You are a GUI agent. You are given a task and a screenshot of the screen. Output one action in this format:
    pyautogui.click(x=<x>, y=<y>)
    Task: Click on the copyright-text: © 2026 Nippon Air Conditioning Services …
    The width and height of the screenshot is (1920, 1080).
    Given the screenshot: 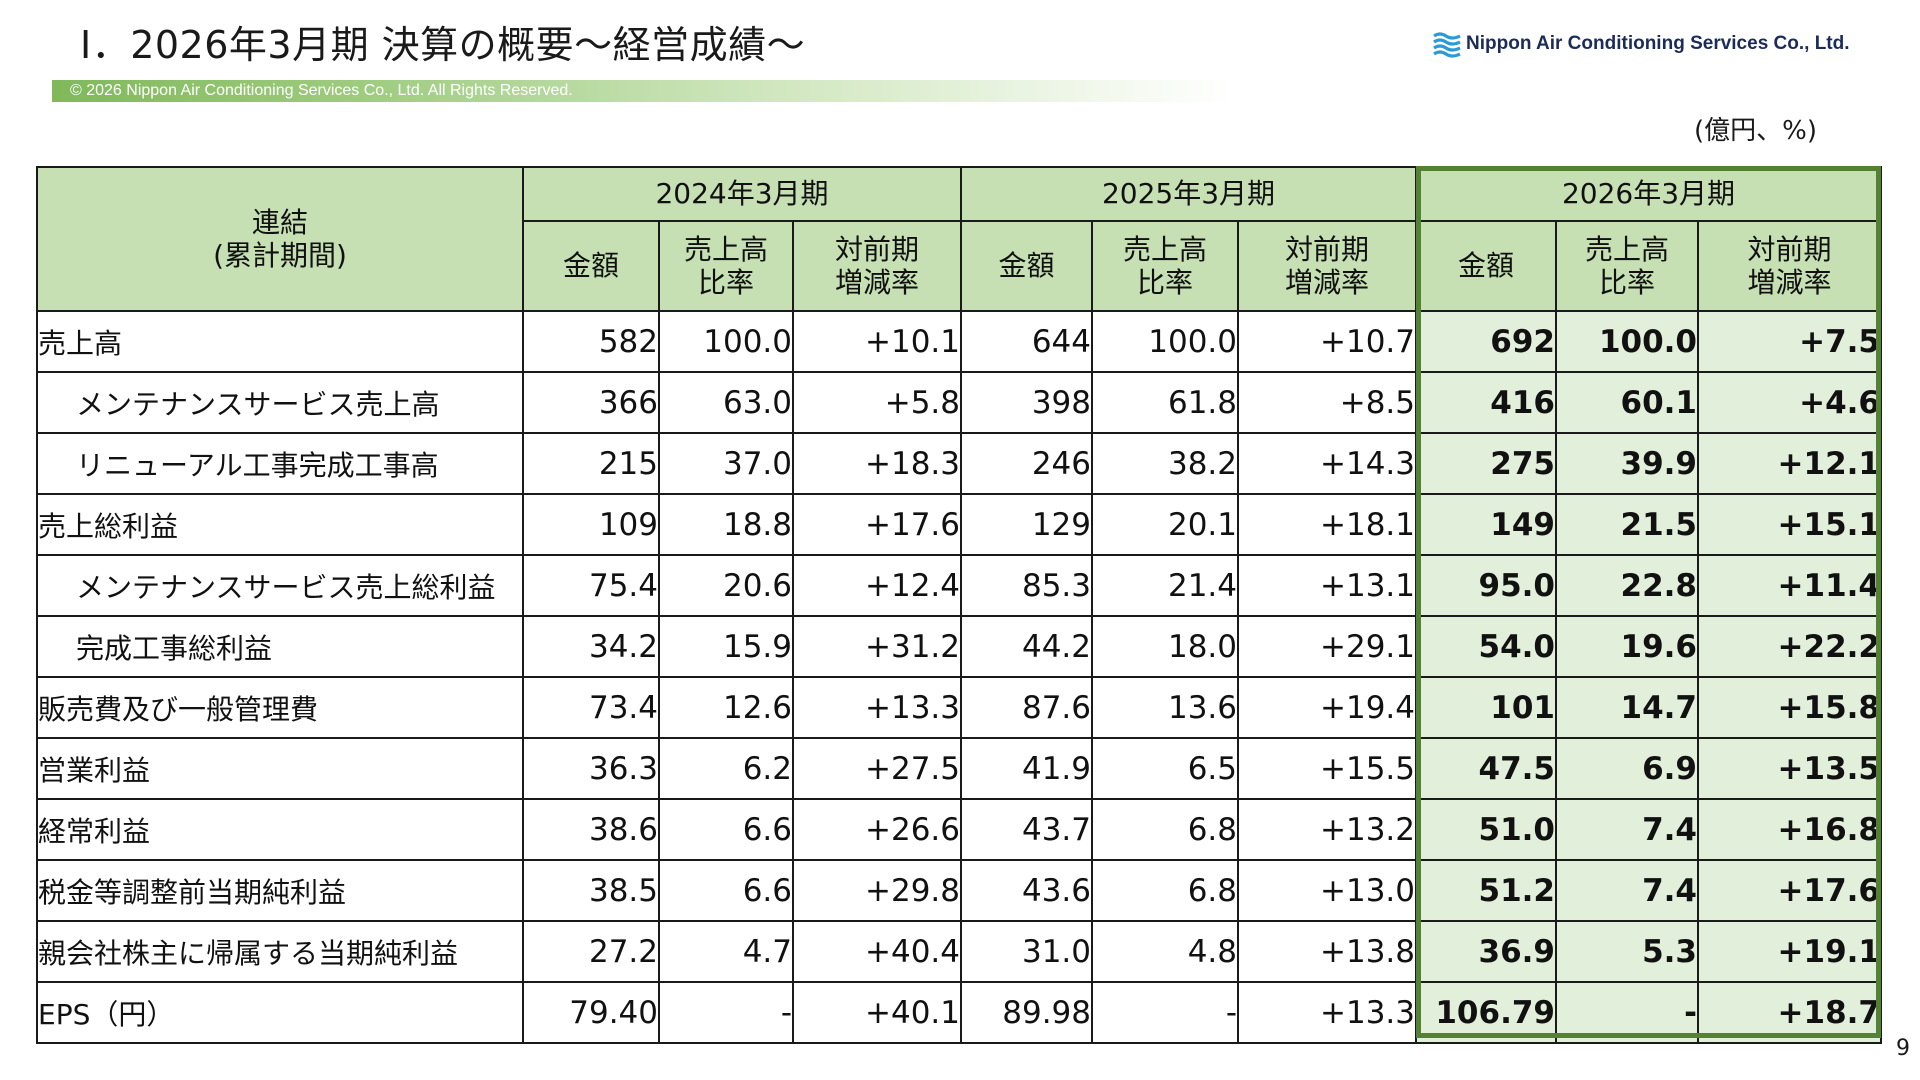 What is the action you would take?
    pyautogui.click(x=321, y=90)
    